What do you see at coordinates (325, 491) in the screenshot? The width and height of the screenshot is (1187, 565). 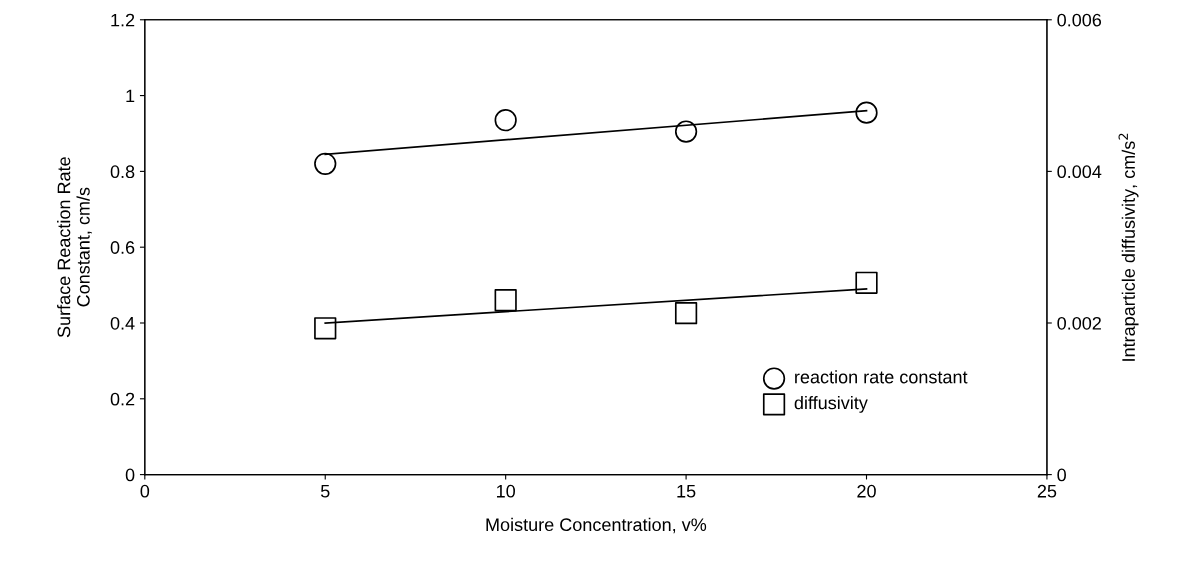 I see `x-tick-label: 5` at bounding box center [325, 491].